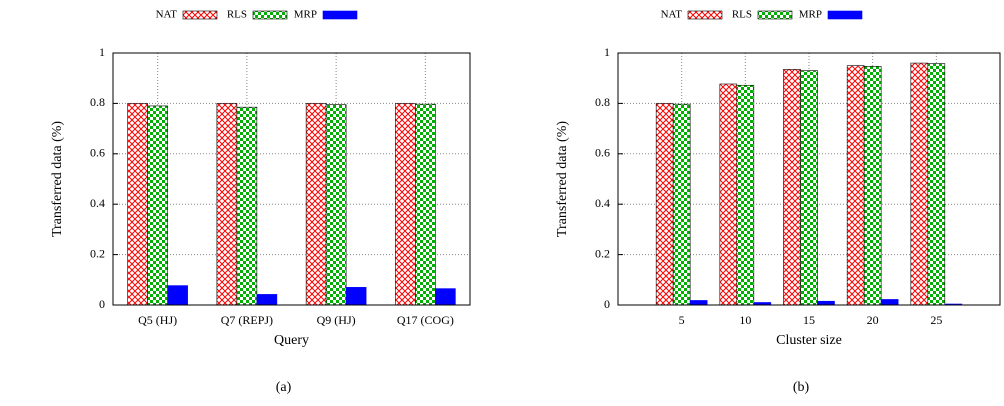  What do you see at coordinates (247, 320) in the screenshot?
I see `x-tick-label: Q7 (REPJ)` at bounding box center [247, 320].